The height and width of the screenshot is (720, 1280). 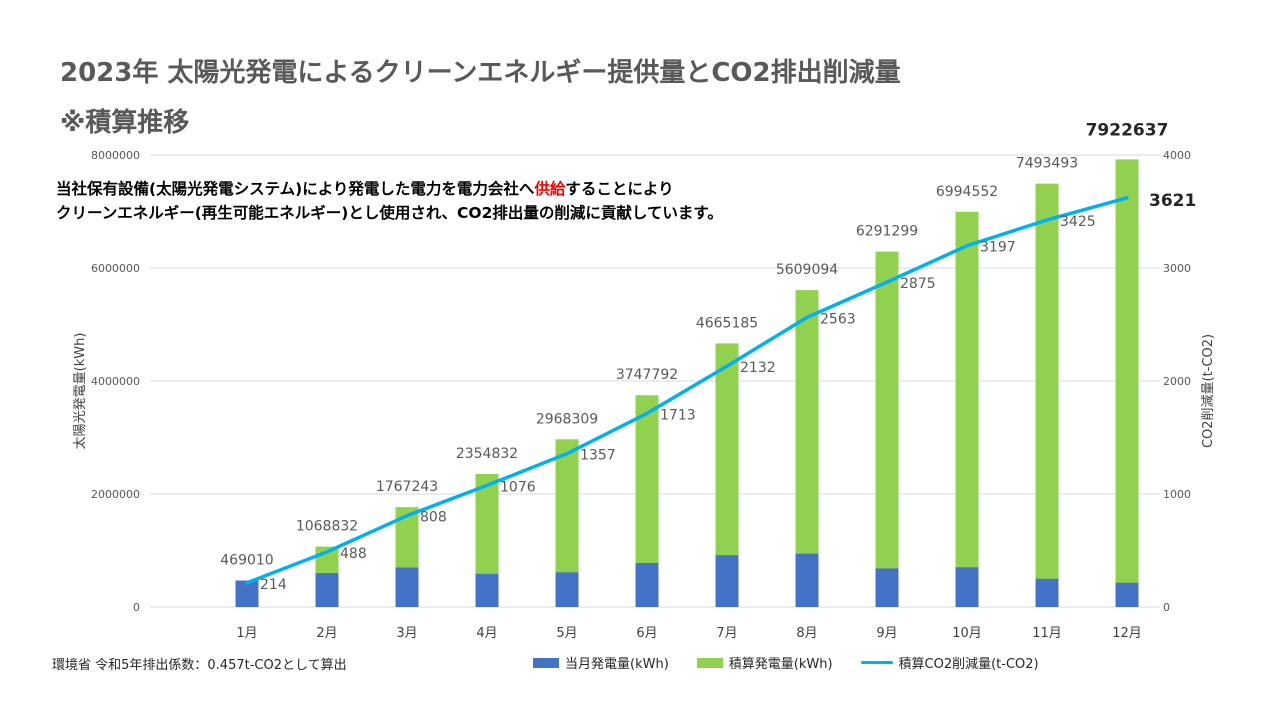 I want to click on x-tick-label: 10月, so click(x=967, y=633).